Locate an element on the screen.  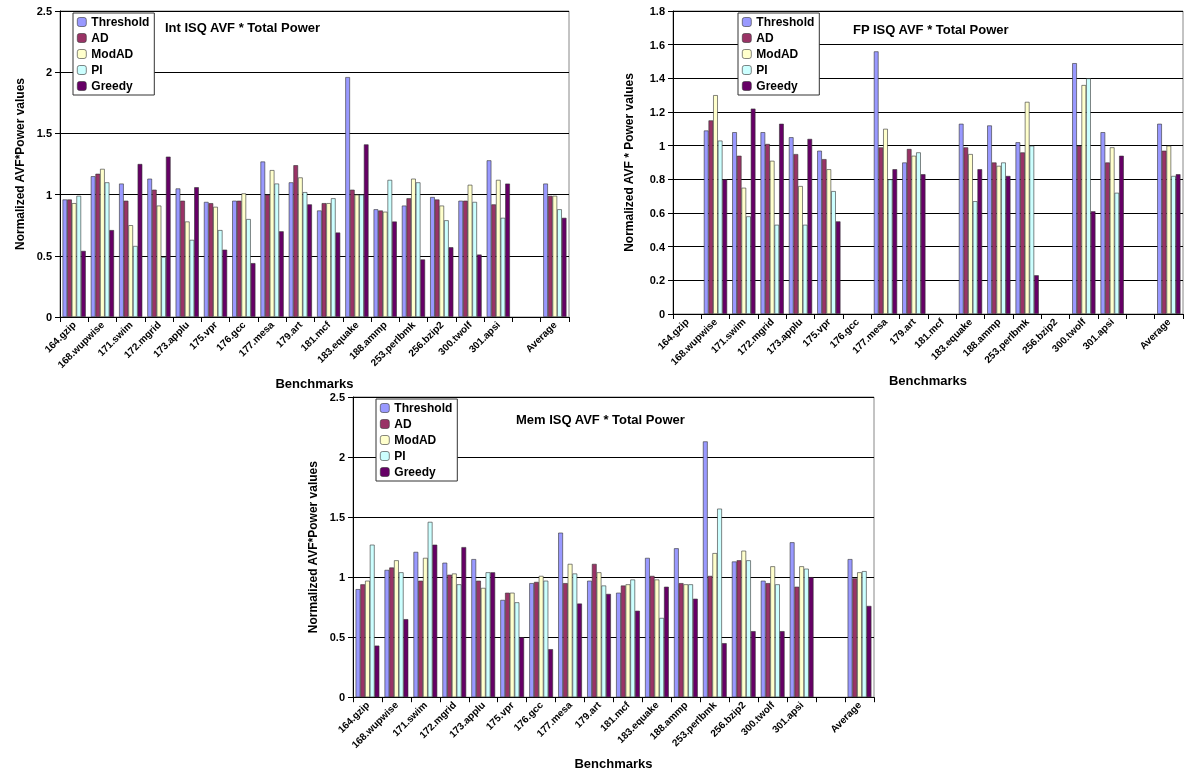
y-tick-label: 0.4 is located at coordinates (657, 246).